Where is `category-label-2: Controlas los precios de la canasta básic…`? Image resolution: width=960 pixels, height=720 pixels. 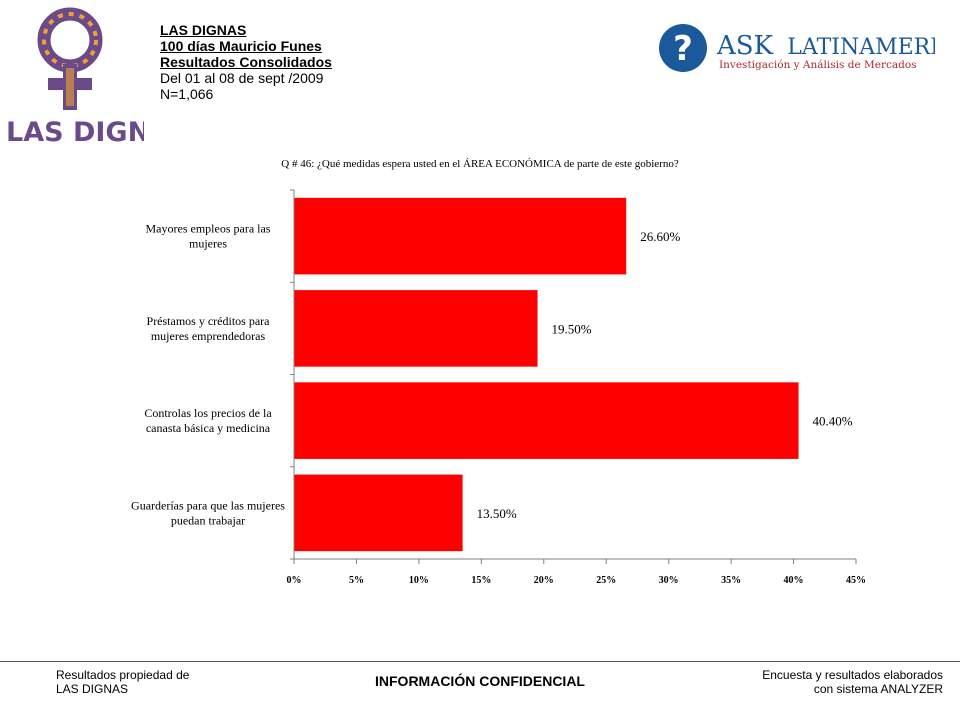 category-label-2: Controlas los precios de la canasta básic… is located at coordinates (208, 420).